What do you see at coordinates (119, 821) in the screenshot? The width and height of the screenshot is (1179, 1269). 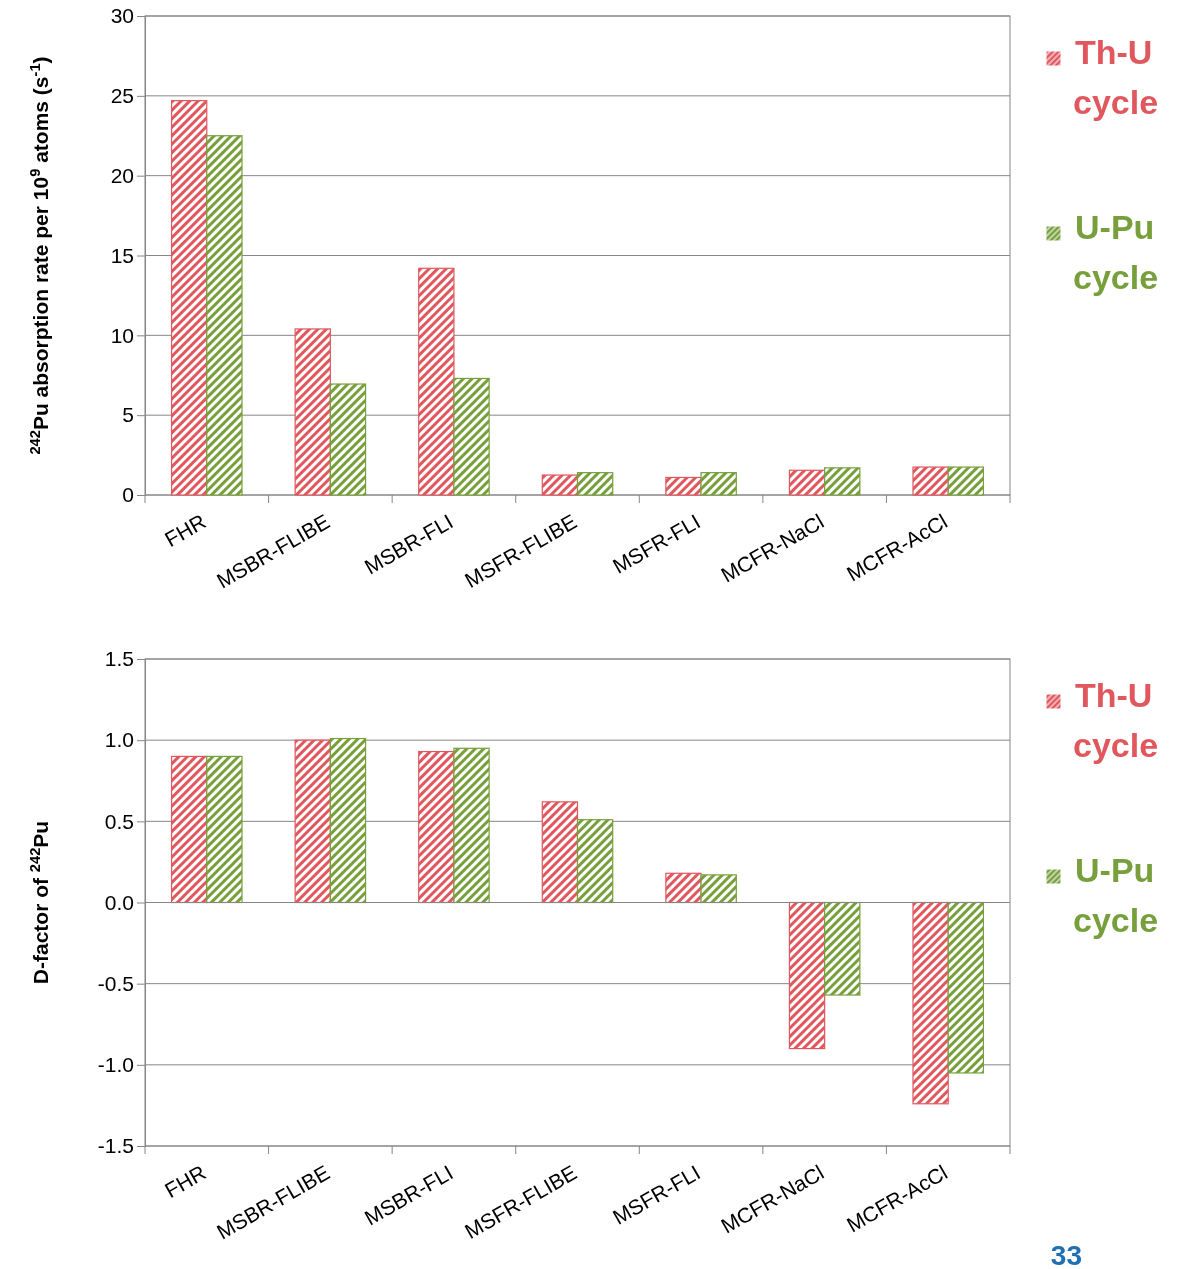 I see `y-tick-label: 0.5` at bounding box center [119, 821].